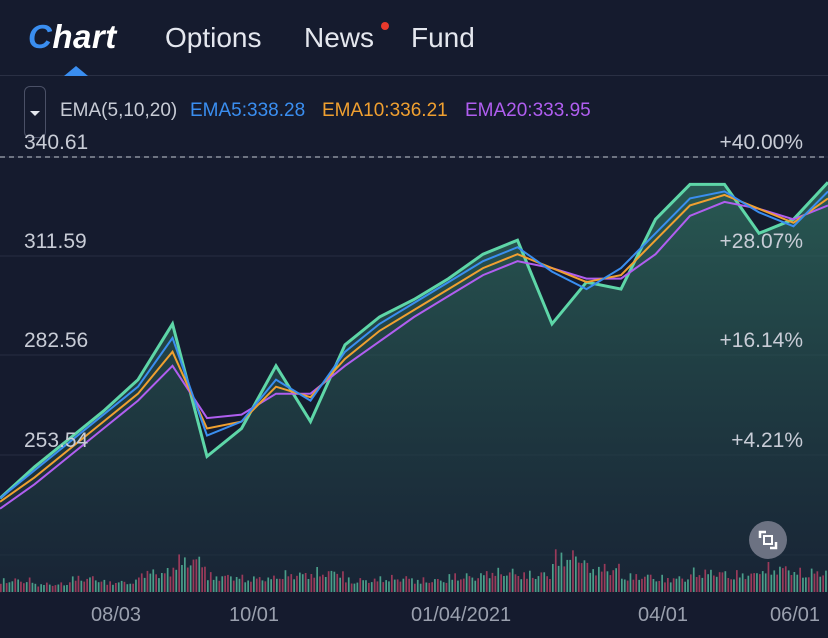 The image size is (828, 638). Describe the element at coordinates (56, 142) in the screenshot. I see `y-tick-label: 340.61` at that location.